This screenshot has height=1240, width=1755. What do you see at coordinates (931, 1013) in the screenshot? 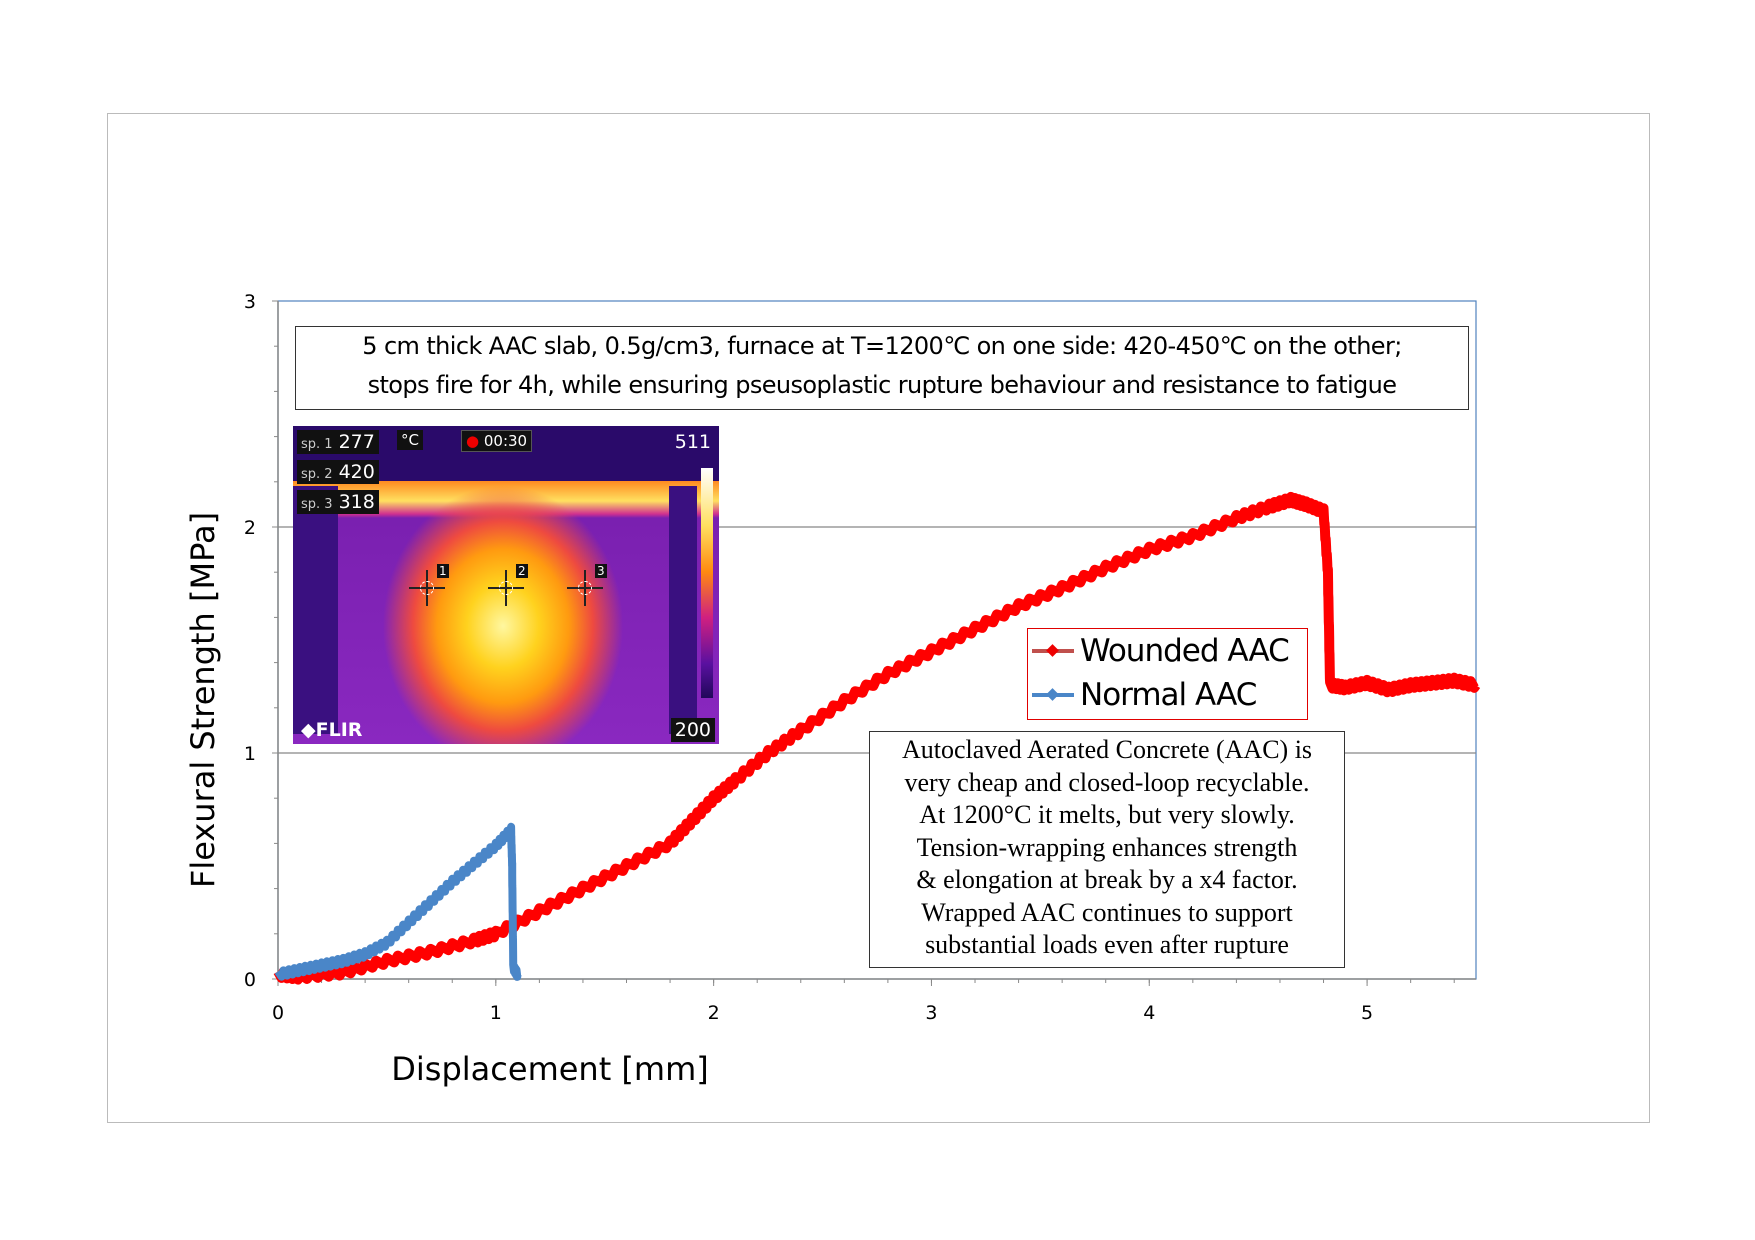
I see `x-tick-label: 3` at bounding box center [931, 1013].